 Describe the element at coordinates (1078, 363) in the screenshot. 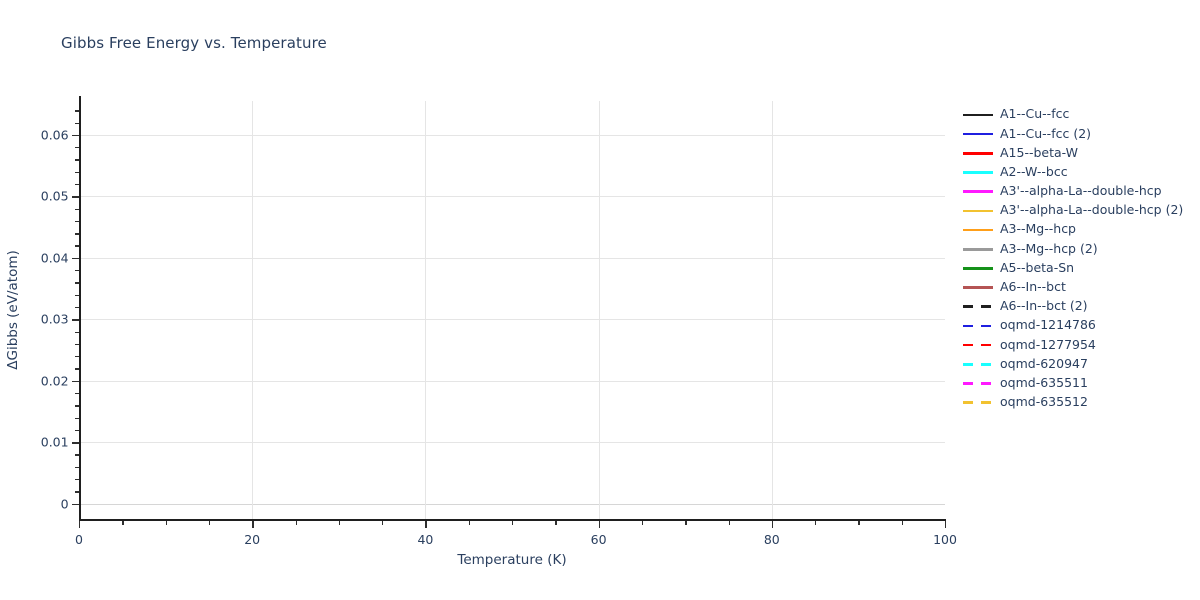

I see `legend-item: oqmd-620947` at that location.